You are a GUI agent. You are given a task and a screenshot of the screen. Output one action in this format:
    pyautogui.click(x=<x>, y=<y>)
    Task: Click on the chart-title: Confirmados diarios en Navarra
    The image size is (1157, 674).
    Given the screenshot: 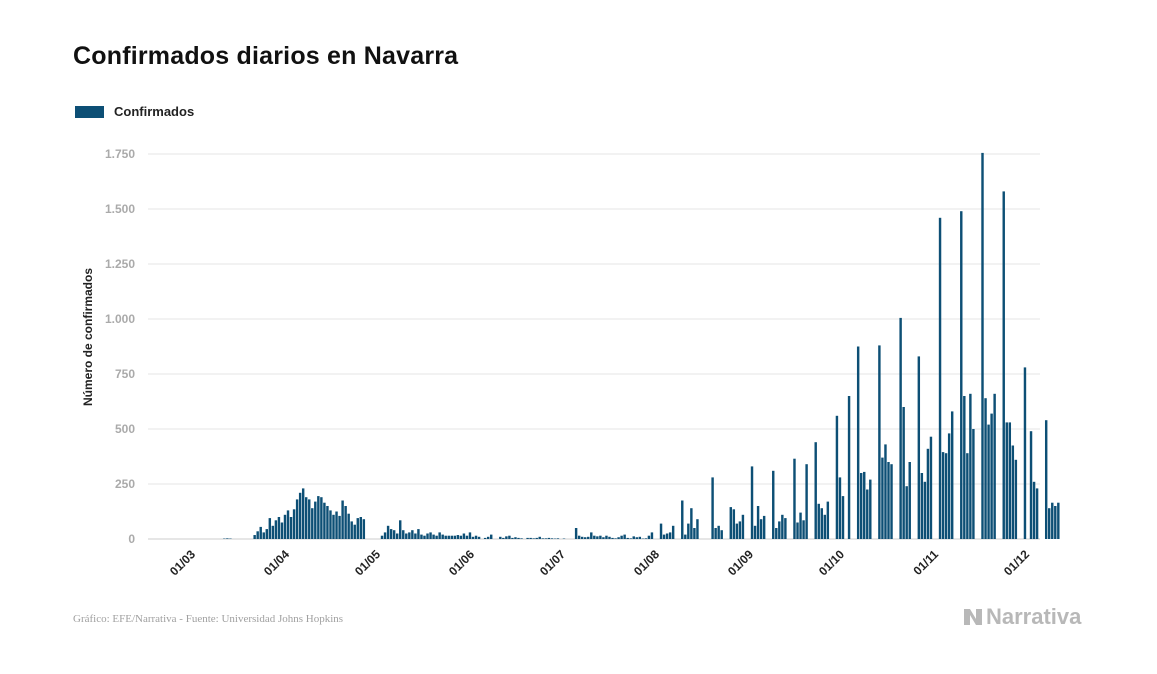 What is the action you would take?
    pyautogui.click(x=266, y=56)
    